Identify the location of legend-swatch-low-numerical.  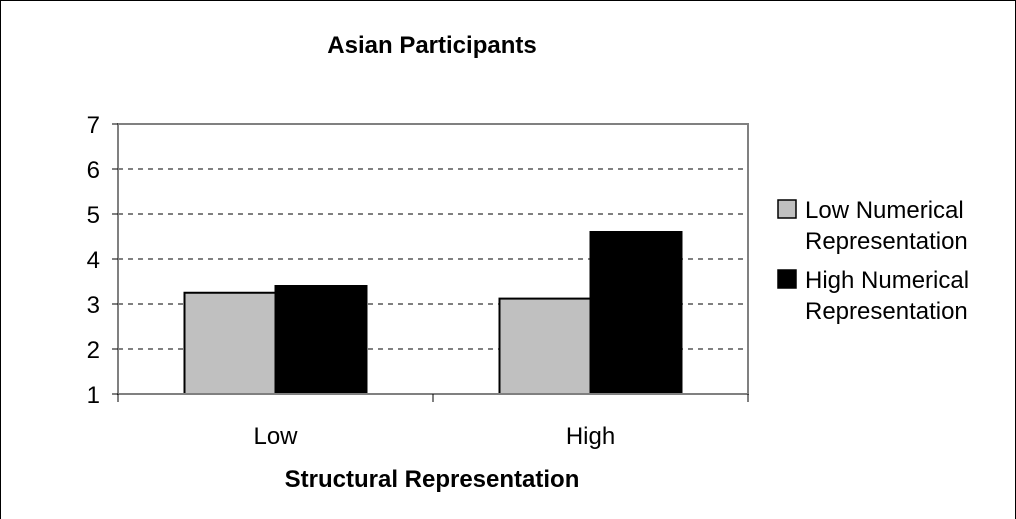
(787, 209).